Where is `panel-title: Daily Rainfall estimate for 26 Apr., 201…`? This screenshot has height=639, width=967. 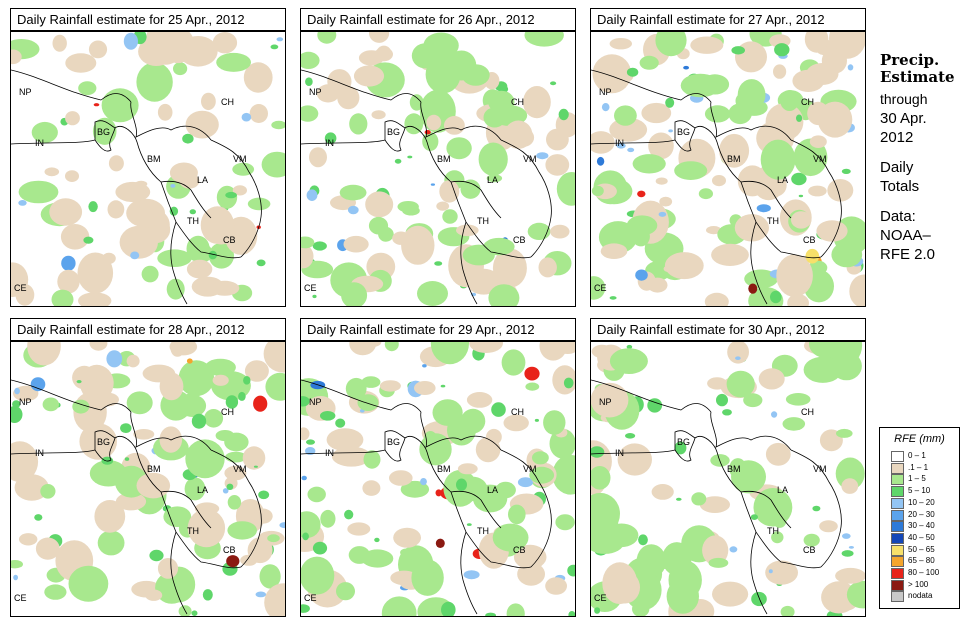 panel-title: Daily Rainfall estimate for 26 Apr., 201… is located at coordinates (438, 19).